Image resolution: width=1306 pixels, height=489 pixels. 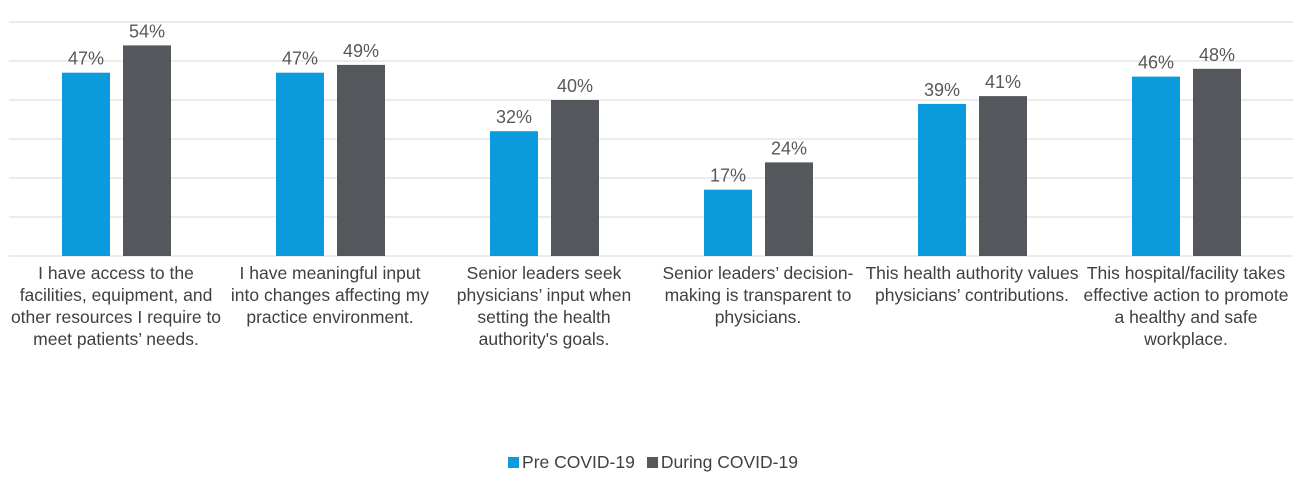 I want to click on legend-item: Pre COVID-19, so click(x=571, y=462).